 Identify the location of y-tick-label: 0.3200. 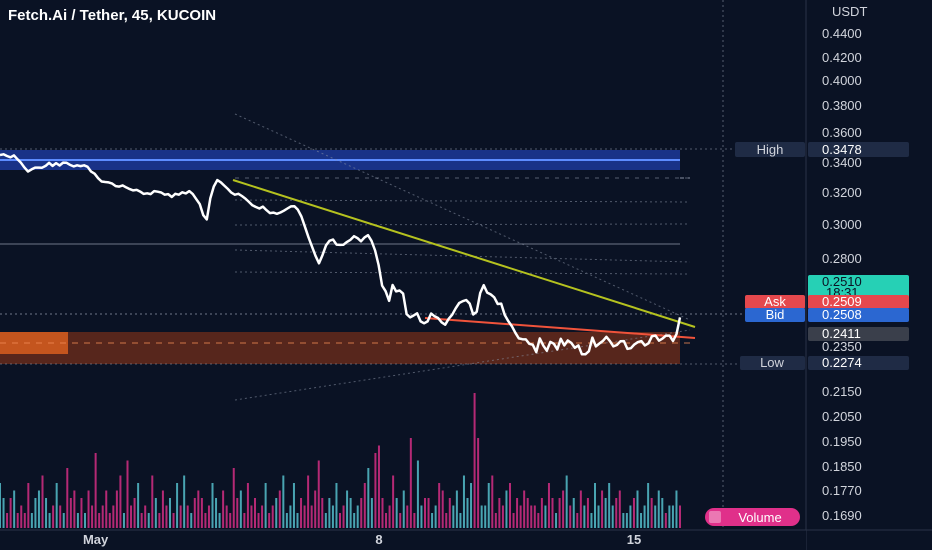
(842, 192).